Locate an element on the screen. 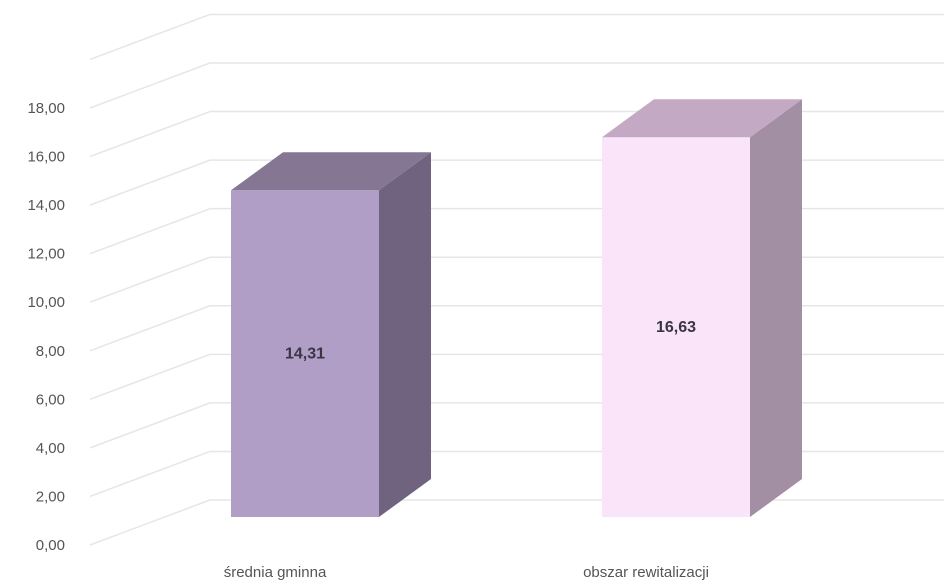  y-tick-label: 12,00 is located at coordinates (46, 254).